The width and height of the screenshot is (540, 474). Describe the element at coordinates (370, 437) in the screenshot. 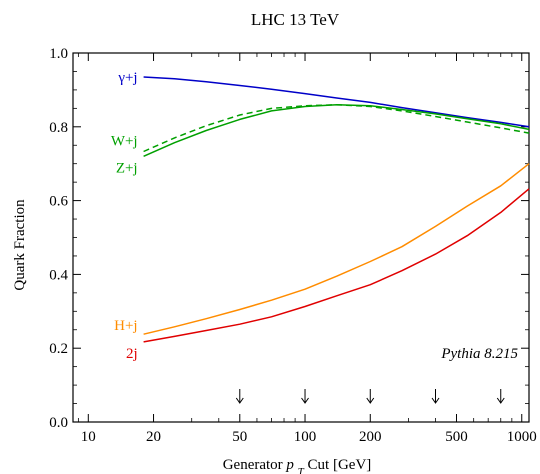

I see `x-tick-label: 200` at that location.